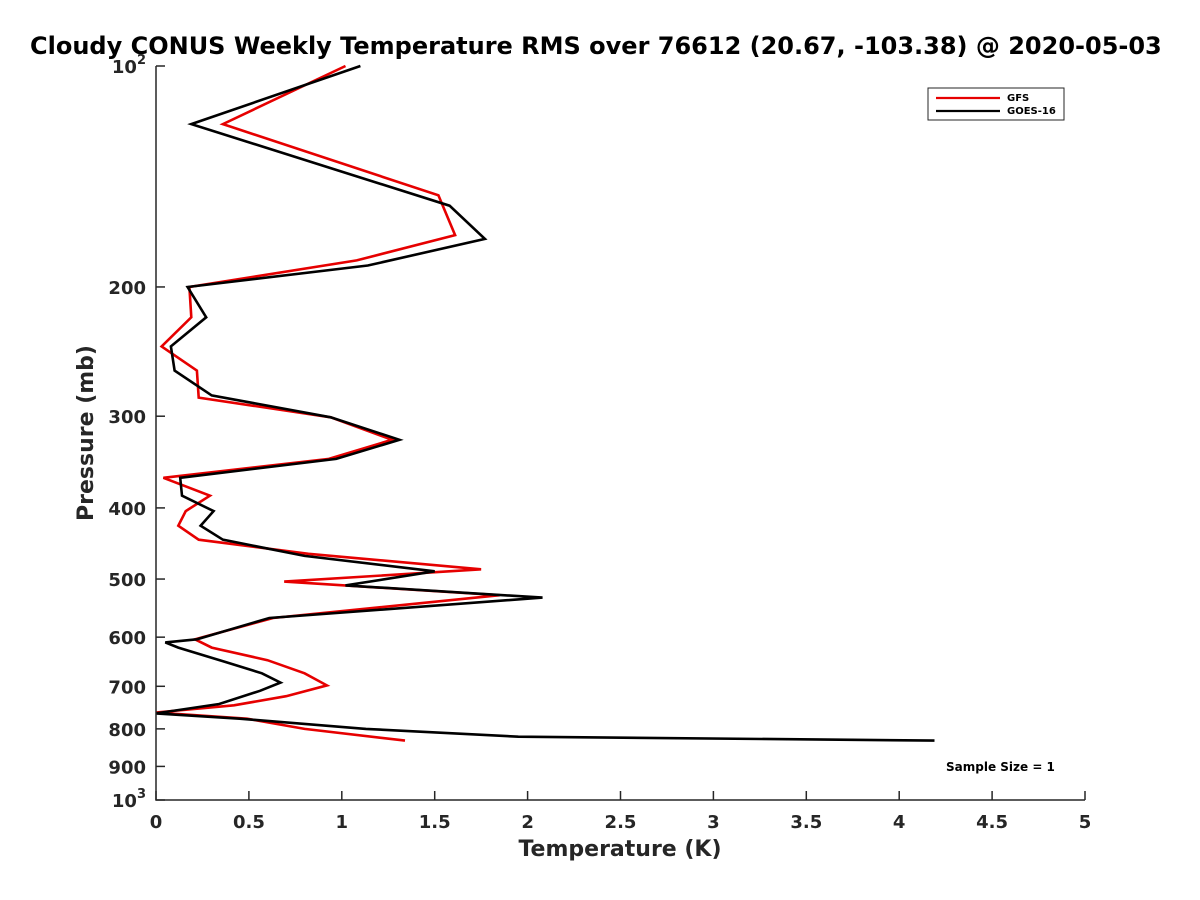  I want to click on y-tick-exponent: 3, so click(141, 794).